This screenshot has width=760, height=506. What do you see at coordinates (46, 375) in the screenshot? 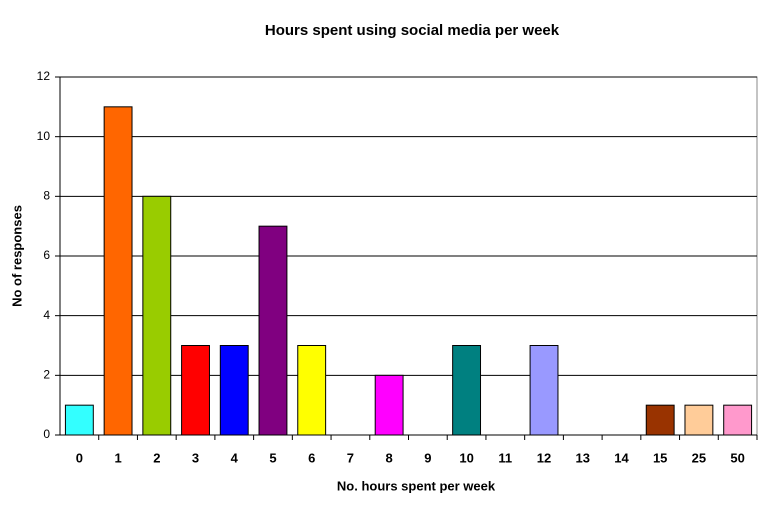
I see `y-tick-label: 2` at bounding box center [46, 375].